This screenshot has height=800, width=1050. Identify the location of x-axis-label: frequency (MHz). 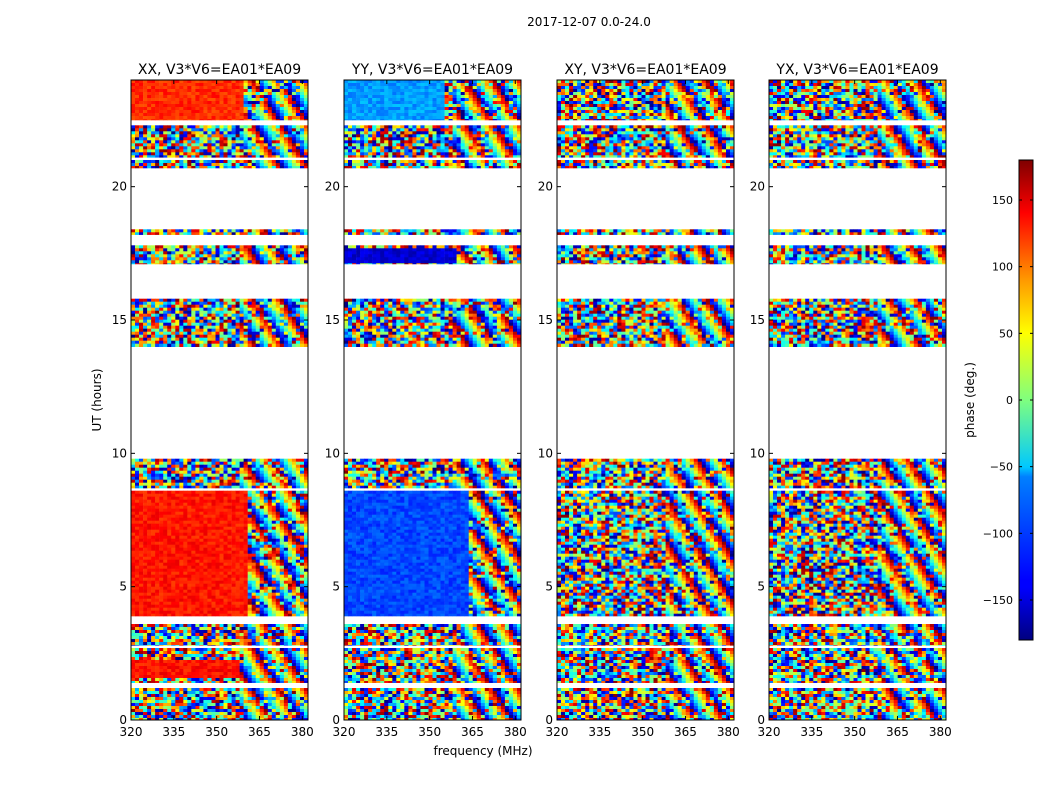
(482, 751).